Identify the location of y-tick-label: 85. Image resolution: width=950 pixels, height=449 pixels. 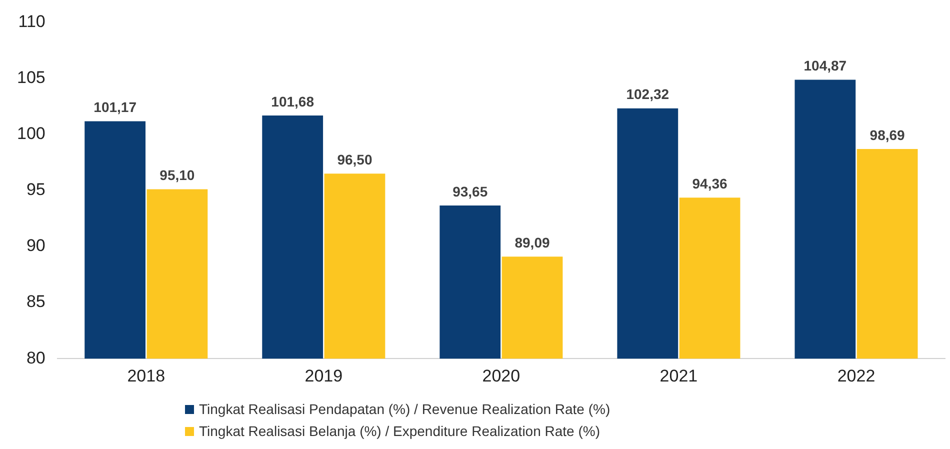
(36, 302).